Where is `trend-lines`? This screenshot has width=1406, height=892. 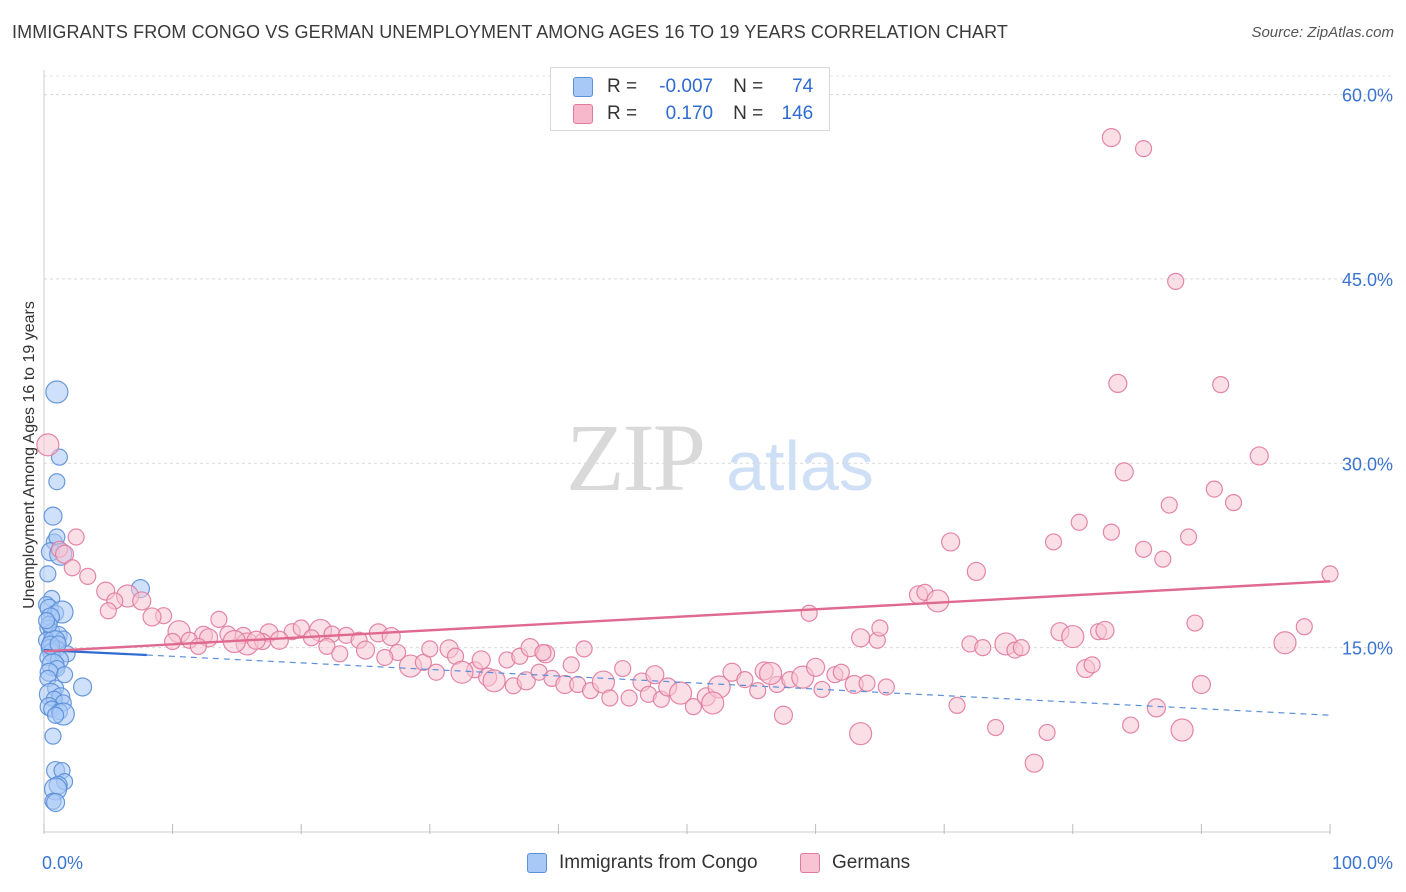
trend-lines is located at coordinates (687, 648).